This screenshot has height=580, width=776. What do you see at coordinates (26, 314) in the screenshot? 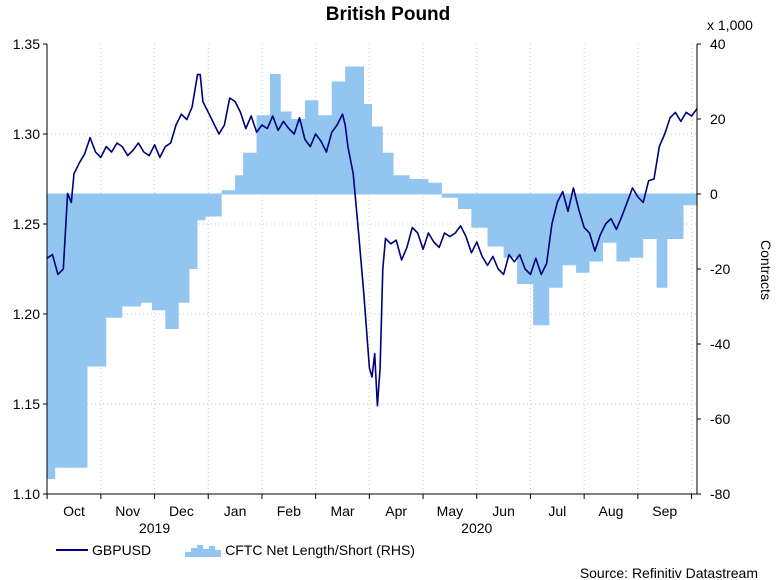
I see `left-tick-label: 1.20` at bounding box center [26, 314].